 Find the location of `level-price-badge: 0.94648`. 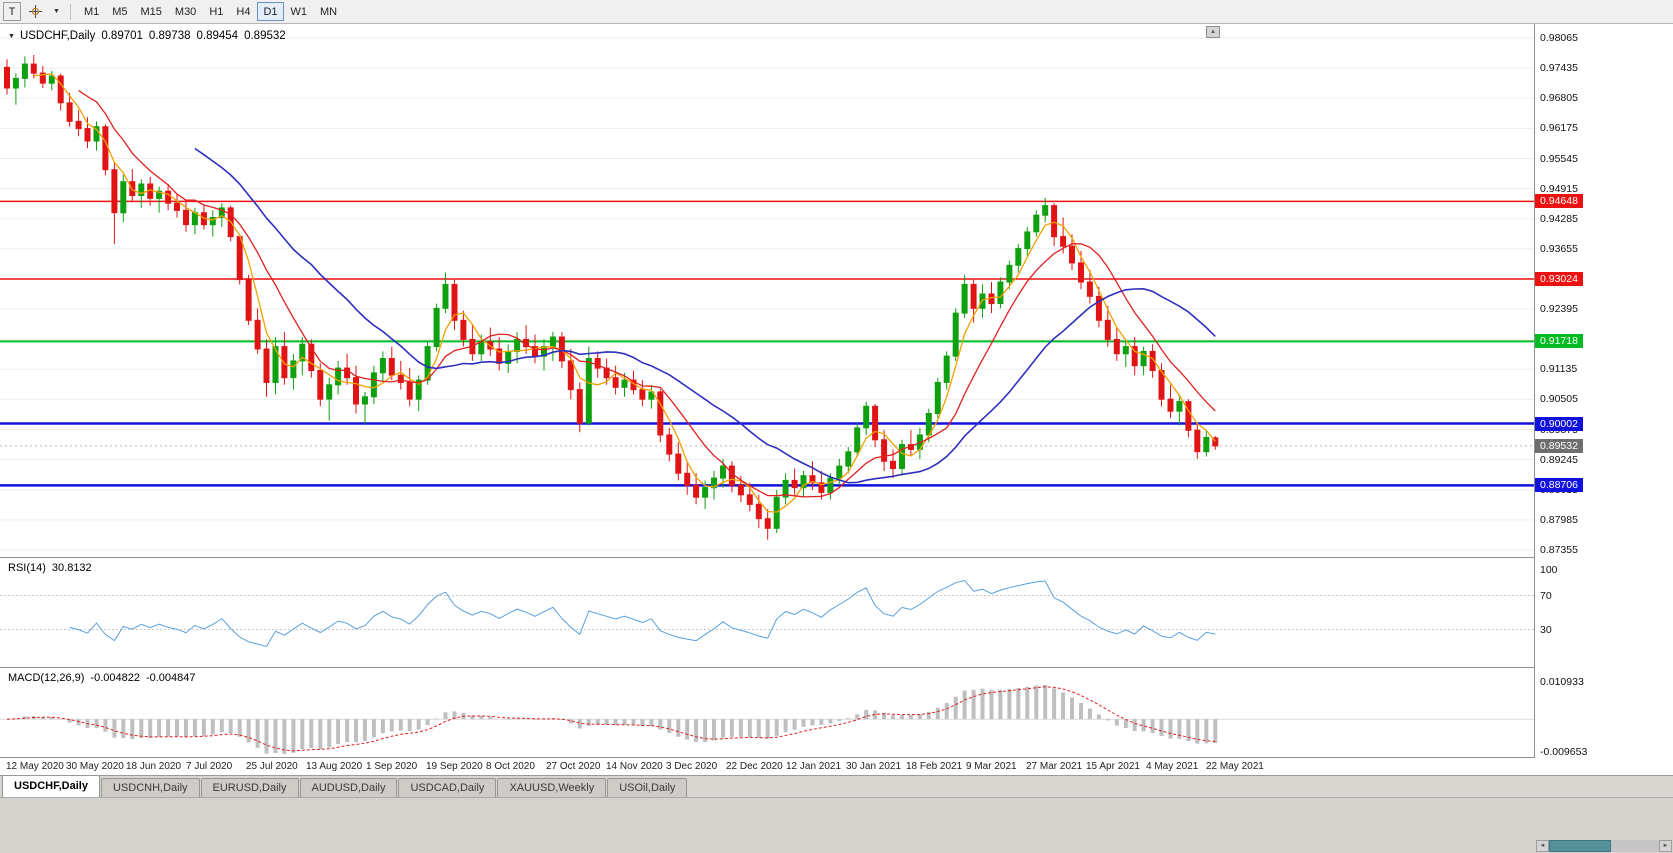

level-price-badge: 0.94648 is located at coordinates (1559, 201).